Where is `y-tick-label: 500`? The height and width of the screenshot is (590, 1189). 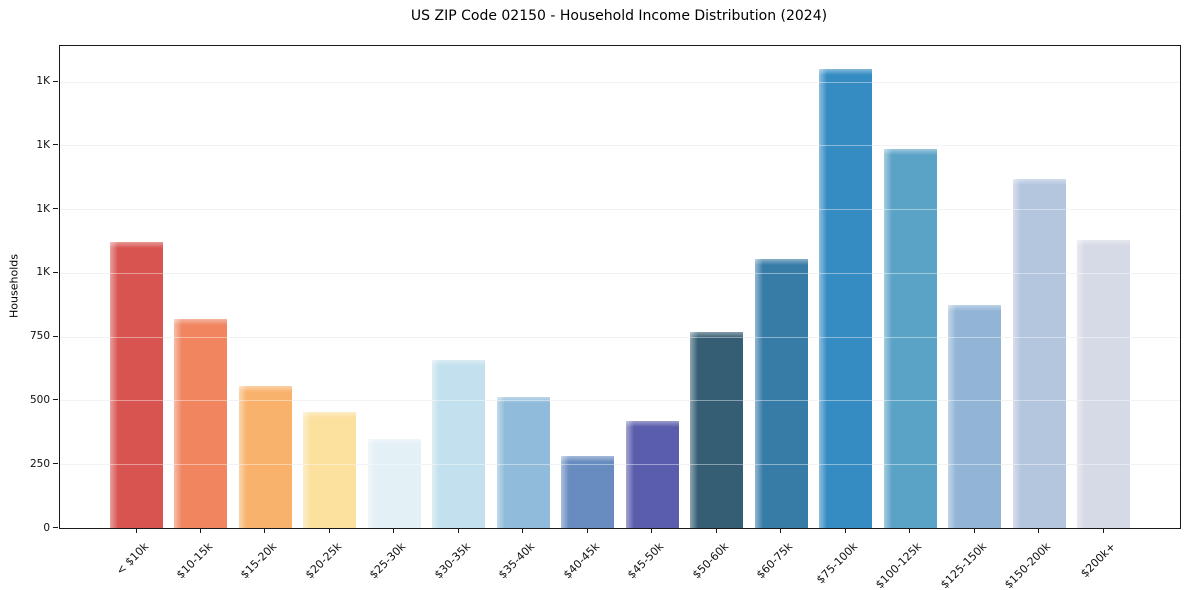 y-tick-label: 500 is located at coordinates (39, 399).